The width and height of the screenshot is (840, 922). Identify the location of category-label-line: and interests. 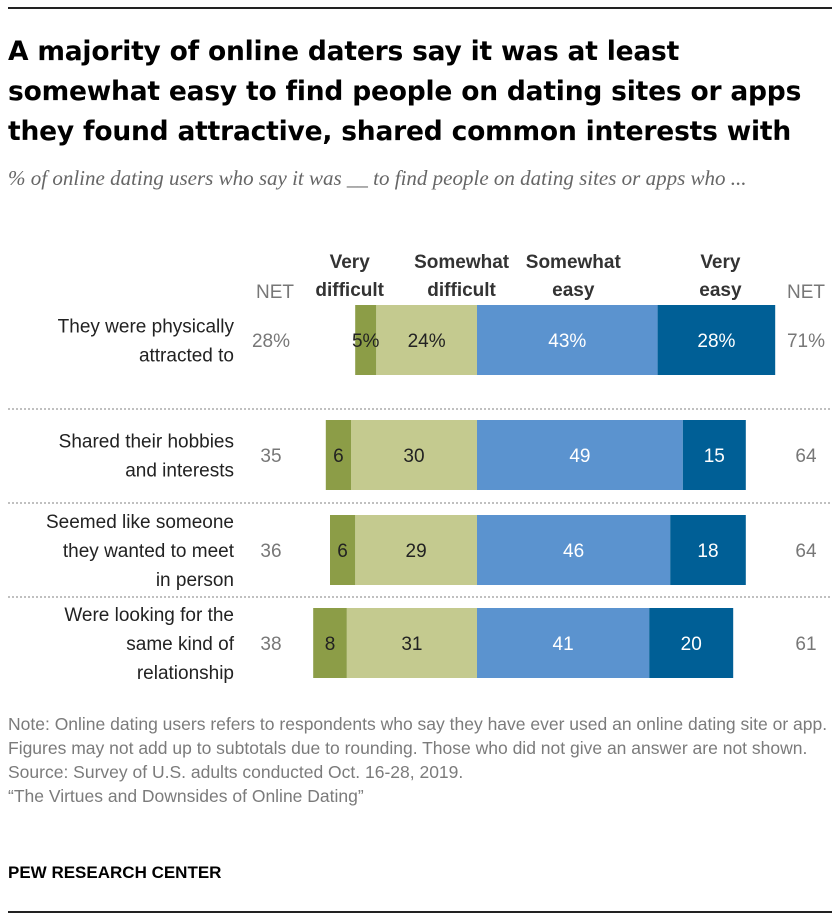
(179, 471).